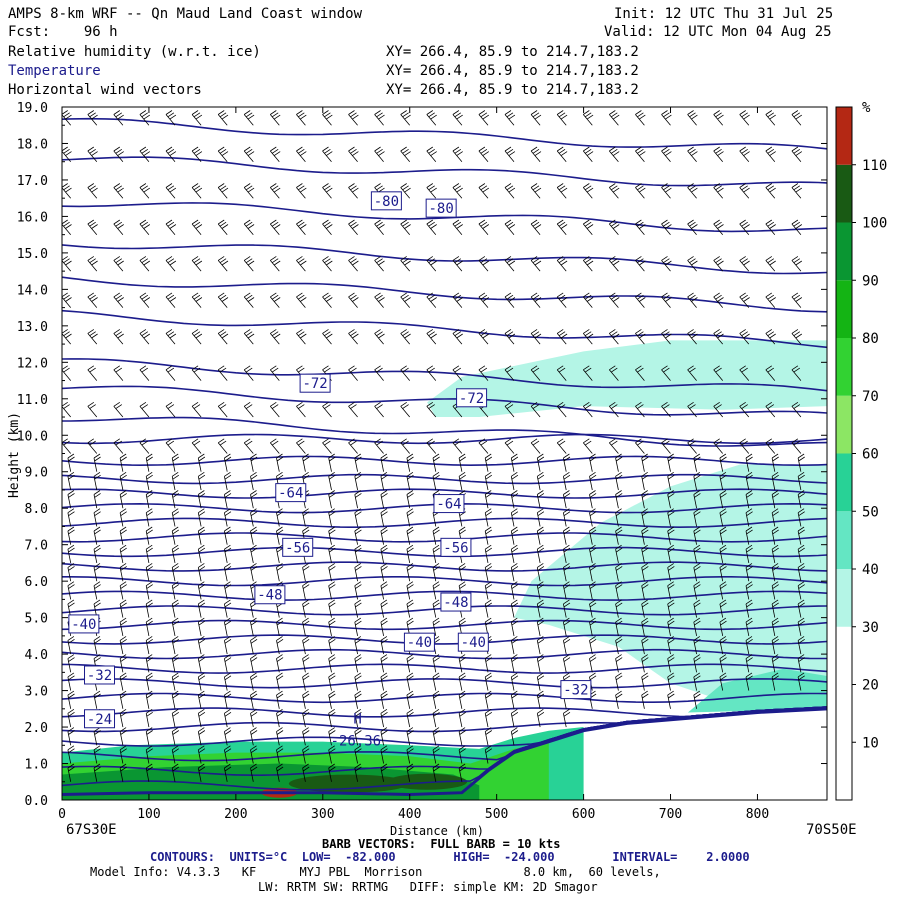 This screenshot has width=900, height=900. What do you see at coordinates (36, 765) in the screenshot?
I see `y-tick-label: 1.0` at bounding box center [36, 765].